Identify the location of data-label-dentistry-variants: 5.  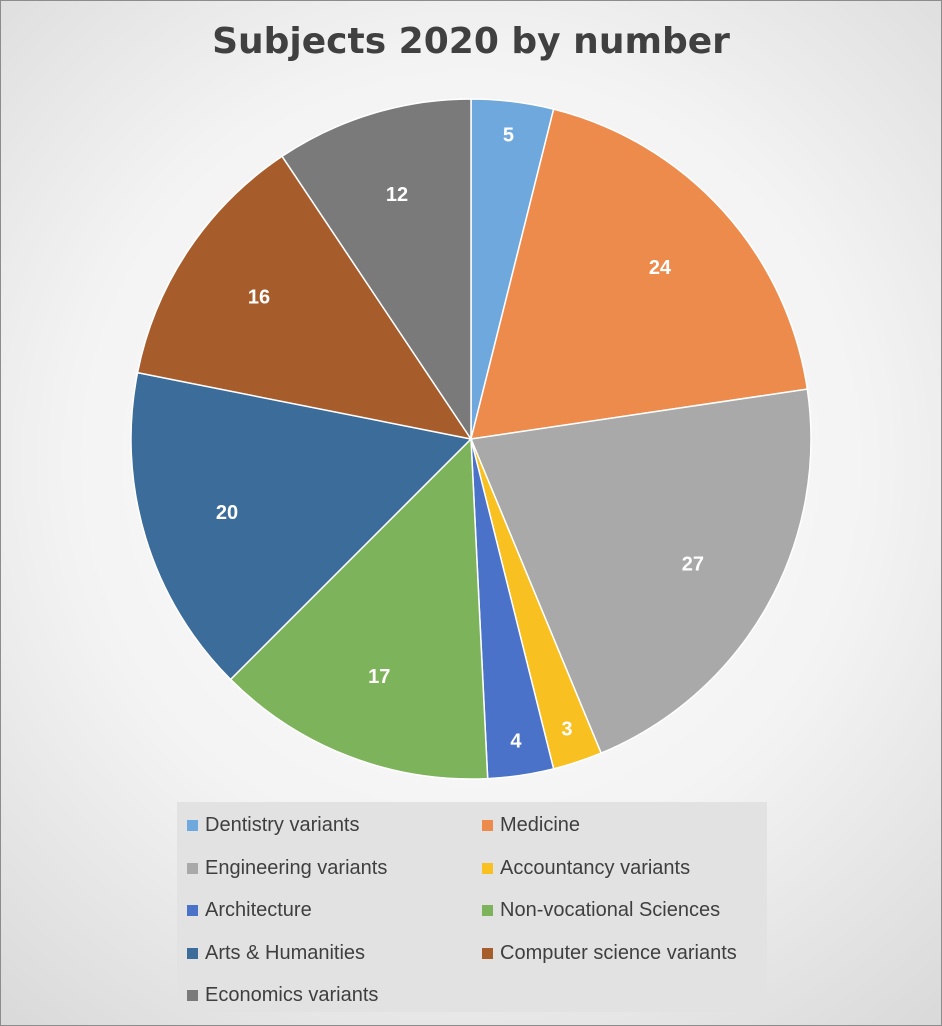
(508, 135).